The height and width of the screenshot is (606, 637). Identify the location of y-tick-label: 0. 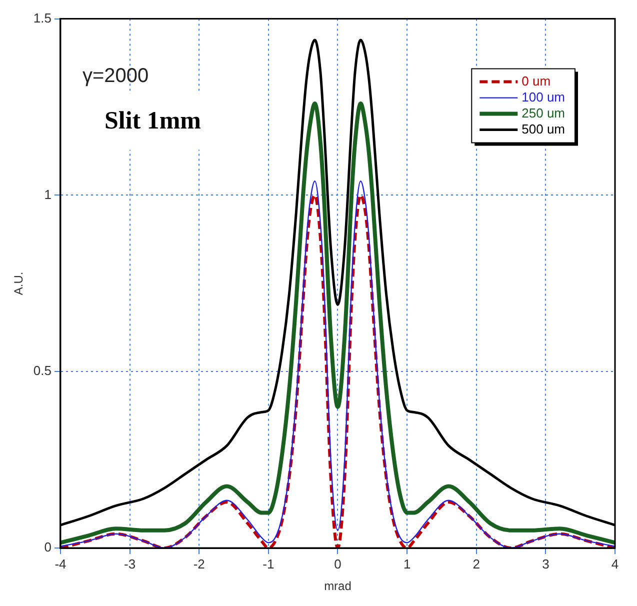
(48, 547).